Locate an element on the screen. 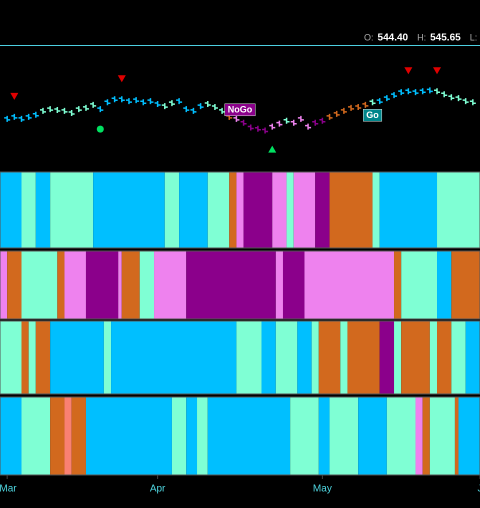 The image size is (480, 508). header-label: H: is located at coordinates (421, 37).